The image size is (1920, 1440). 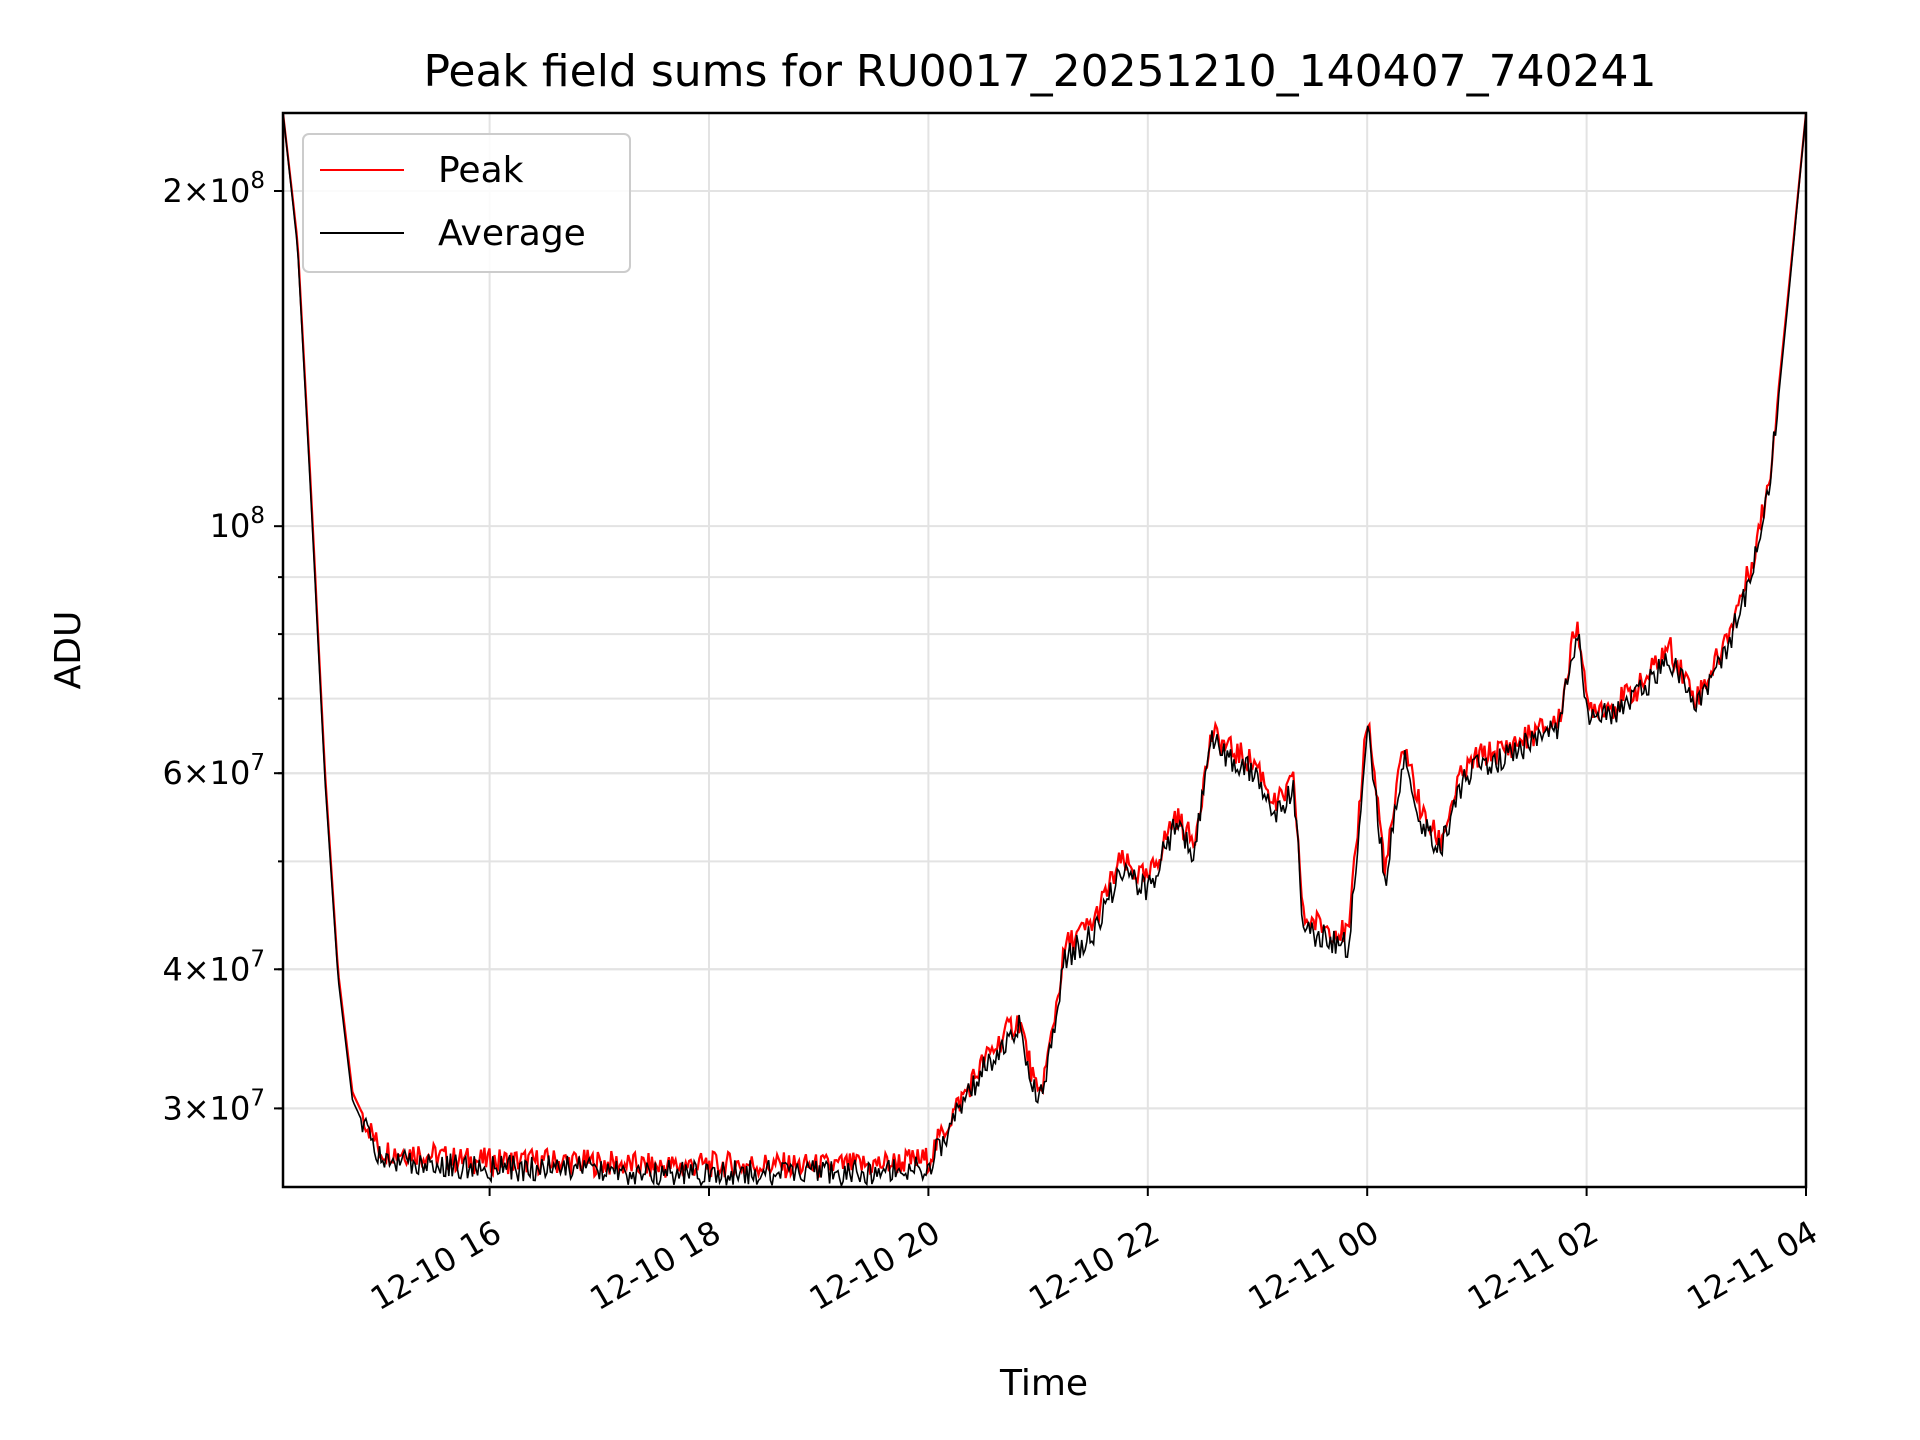 What do you see at coordinates (481, 170) in the screenshot?
I see `legend-label-peak: Peak` at bounding box center [481, 170].